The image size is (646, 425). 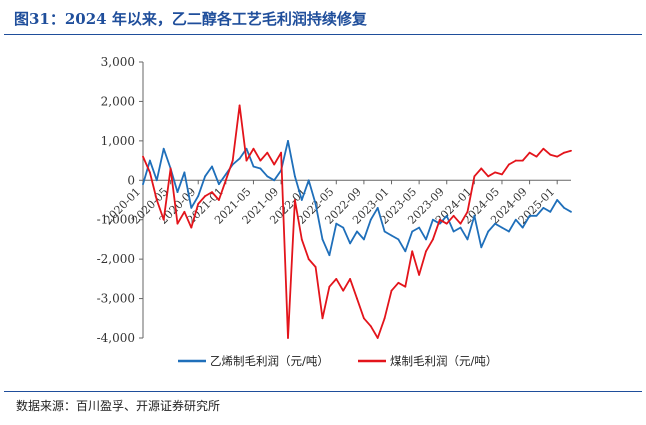 I want to click on y-tick-label: 1,000, so click(x=118, y=141).